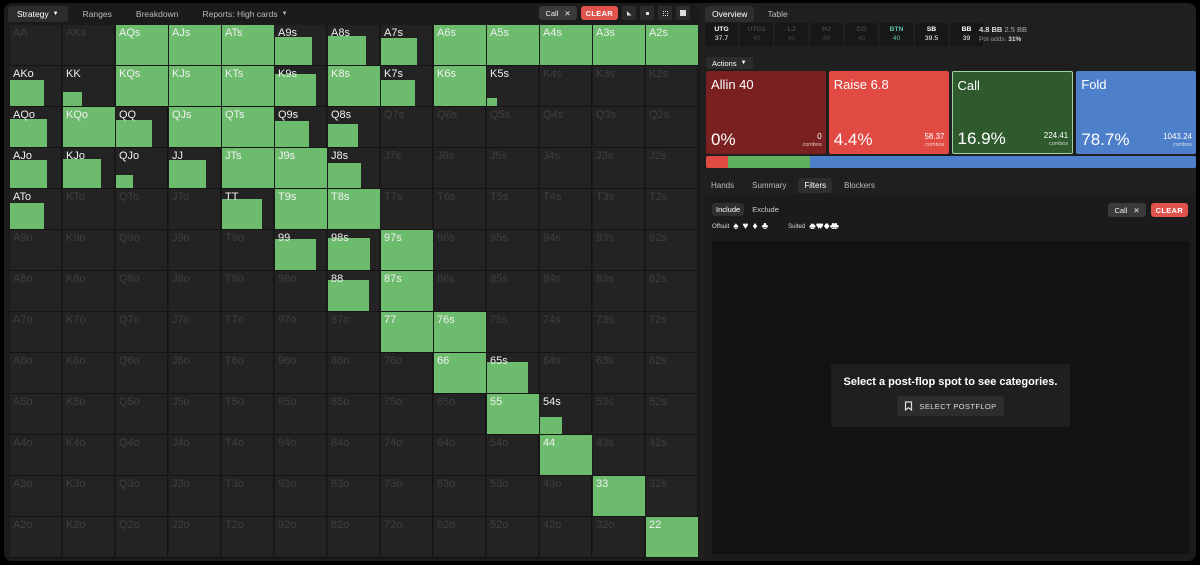  I want to click on hand-cell: 53s, so click(619, 414).